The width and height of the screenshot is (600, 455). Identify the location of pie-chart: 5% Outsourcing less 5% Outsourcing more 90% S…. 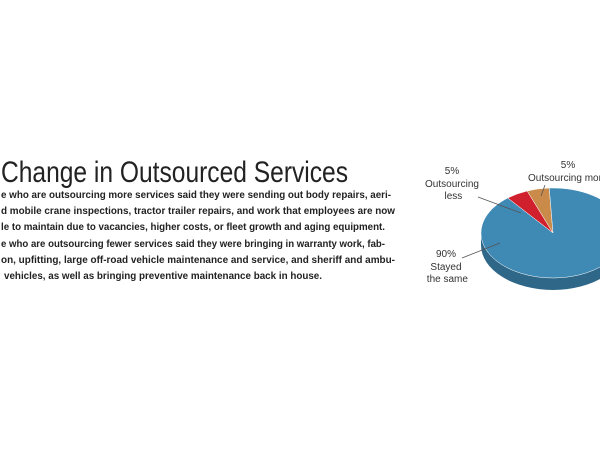
(512, 225).